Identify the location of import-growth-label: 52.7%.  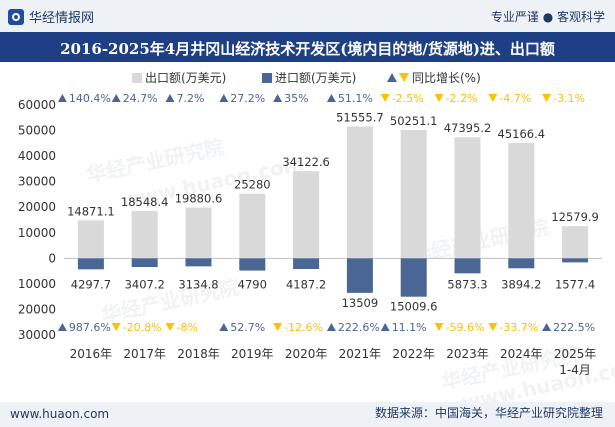
(247, 327).